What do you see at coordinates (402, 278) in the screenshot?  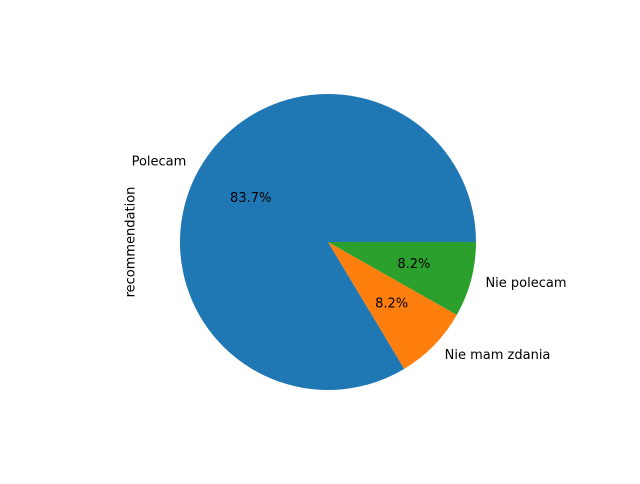 I see `pie-slice-nie-polecam` at bounding box center [402, 278].